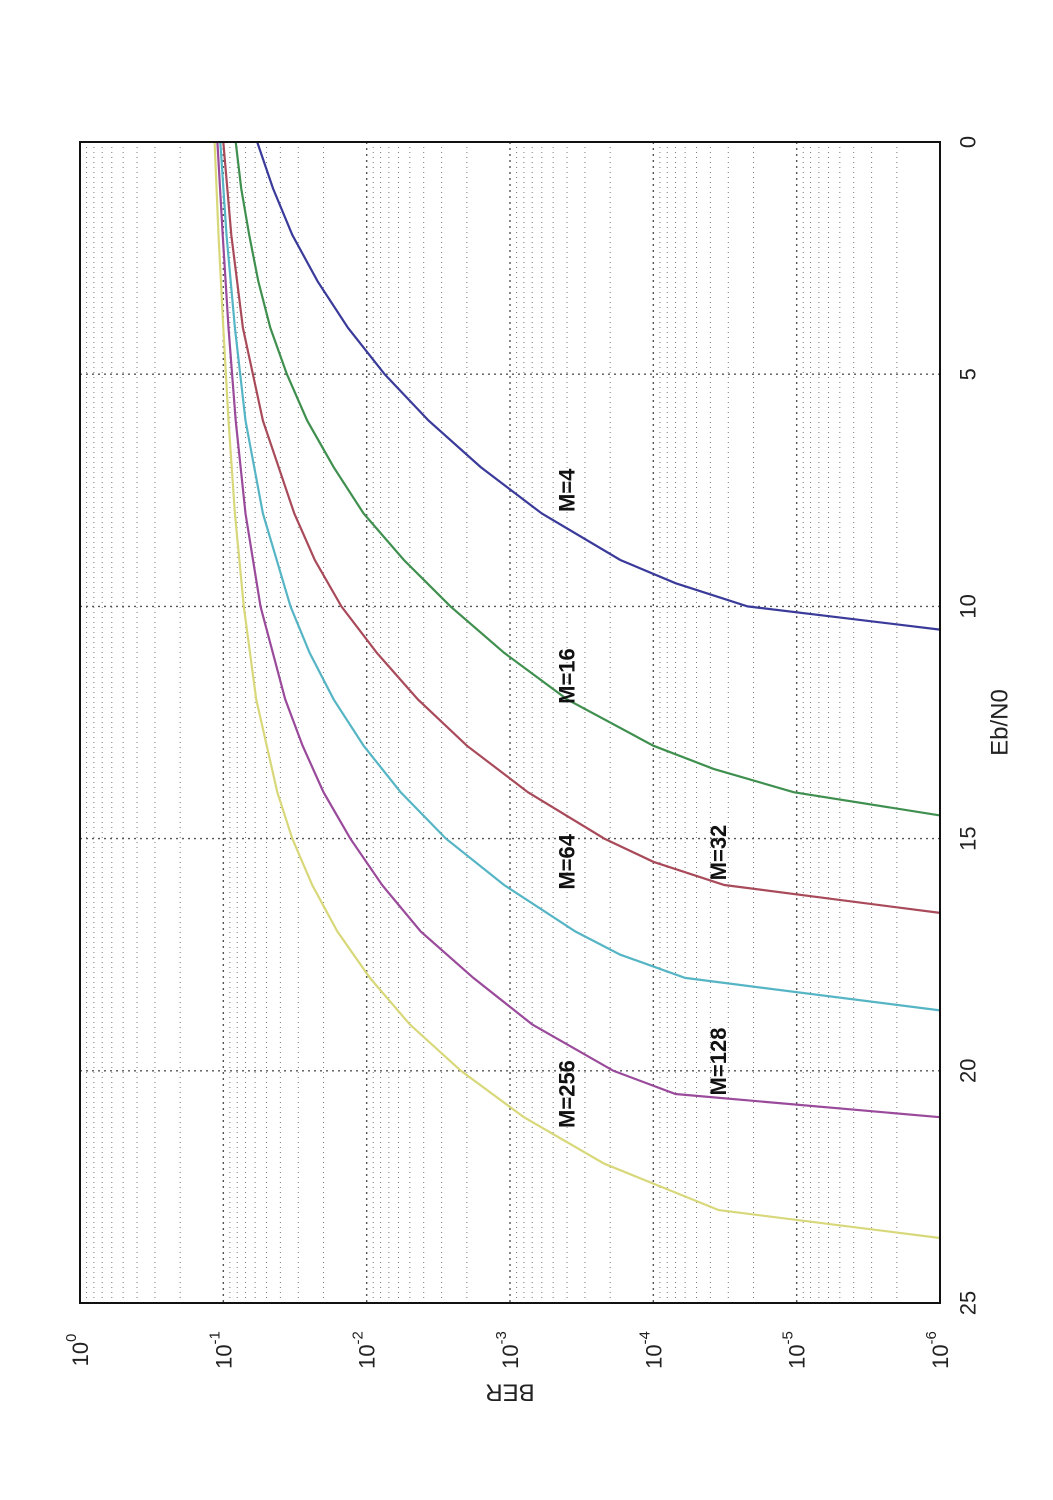 This screenshot has width=1053, height=1500. What do you see at coordinates (968, 1303) in the screenshot?
I see `x-tick-label: 25` at bounding box center [968, 1303].